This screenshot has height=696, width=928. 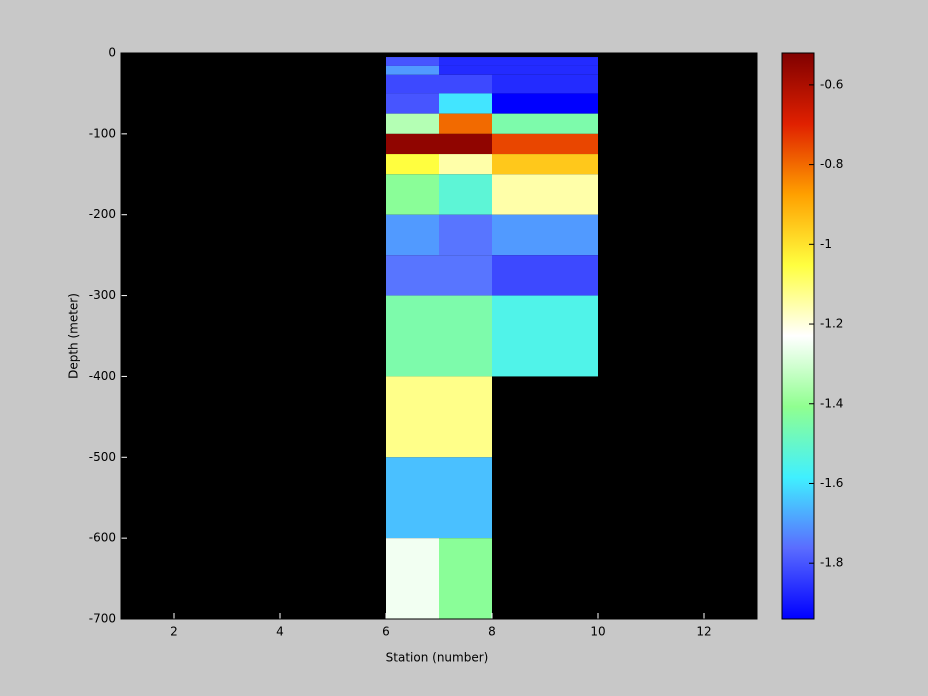 I want to click on y-tick-label: -400, so click(x=102, y=376).